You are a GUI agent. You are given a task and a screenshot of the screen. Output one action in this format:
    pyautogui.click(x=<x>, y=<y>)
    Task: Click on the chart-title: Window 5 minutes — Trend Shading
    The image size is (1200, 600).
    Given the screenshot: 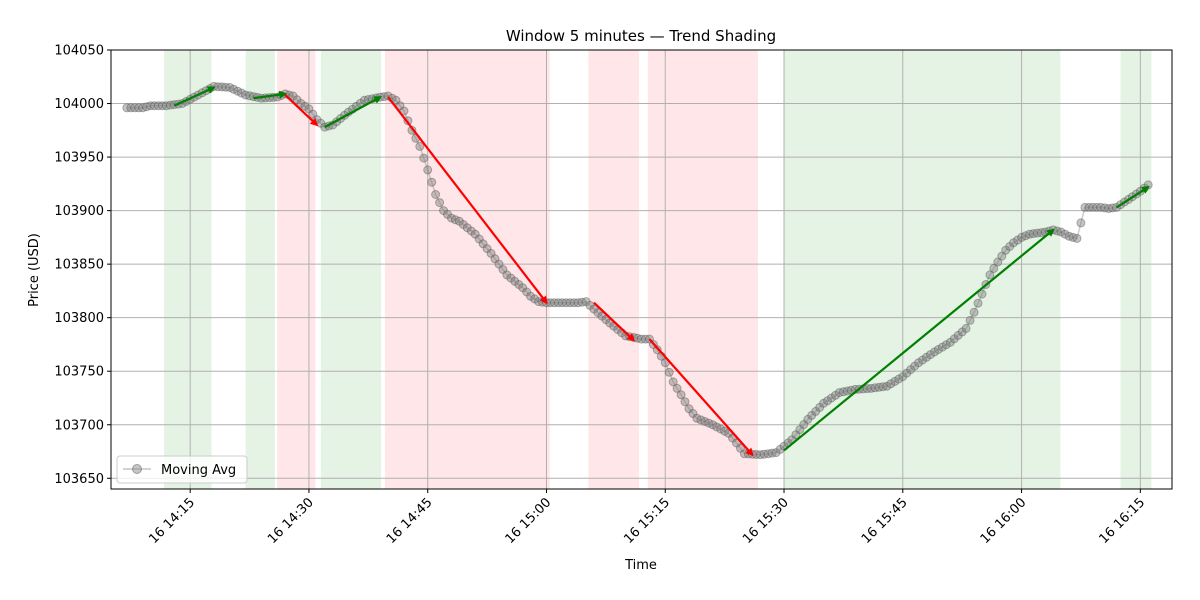 What is the action you would take?
    pyautogui.click(x=641, y=36)
    